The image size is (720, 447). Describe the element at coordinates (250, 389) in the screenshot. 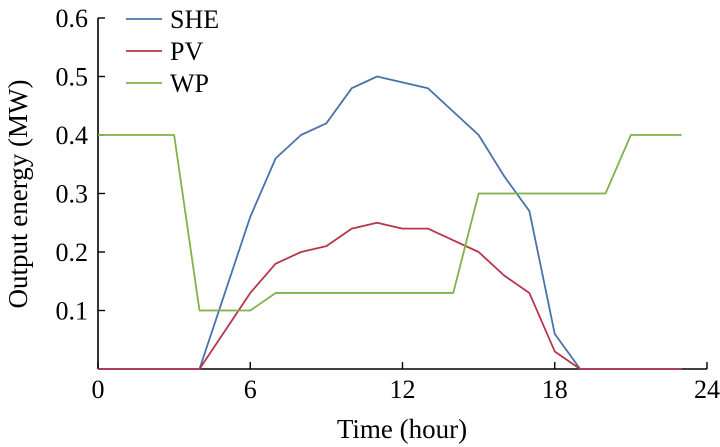

I see `x-tick-label: 6` at that location.